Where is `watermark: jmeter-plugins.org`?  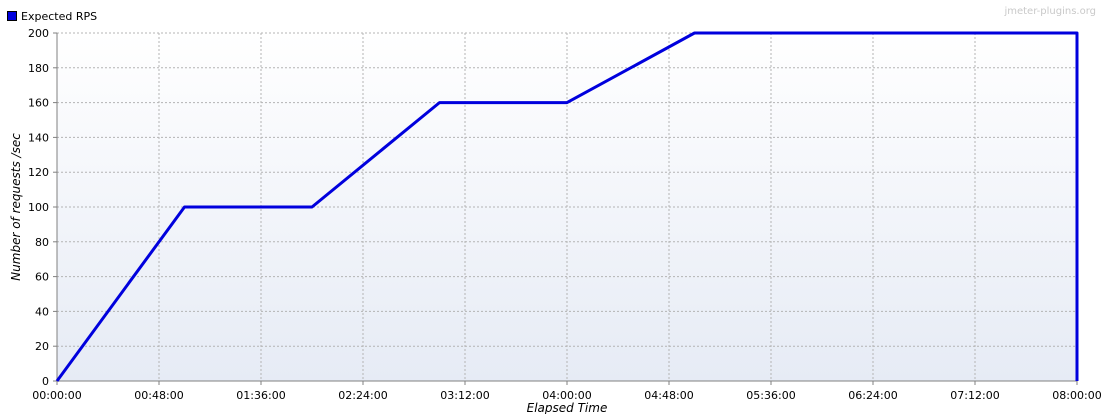 watermark: jmeter-plugins.org is located at coordinates (1050, 11).